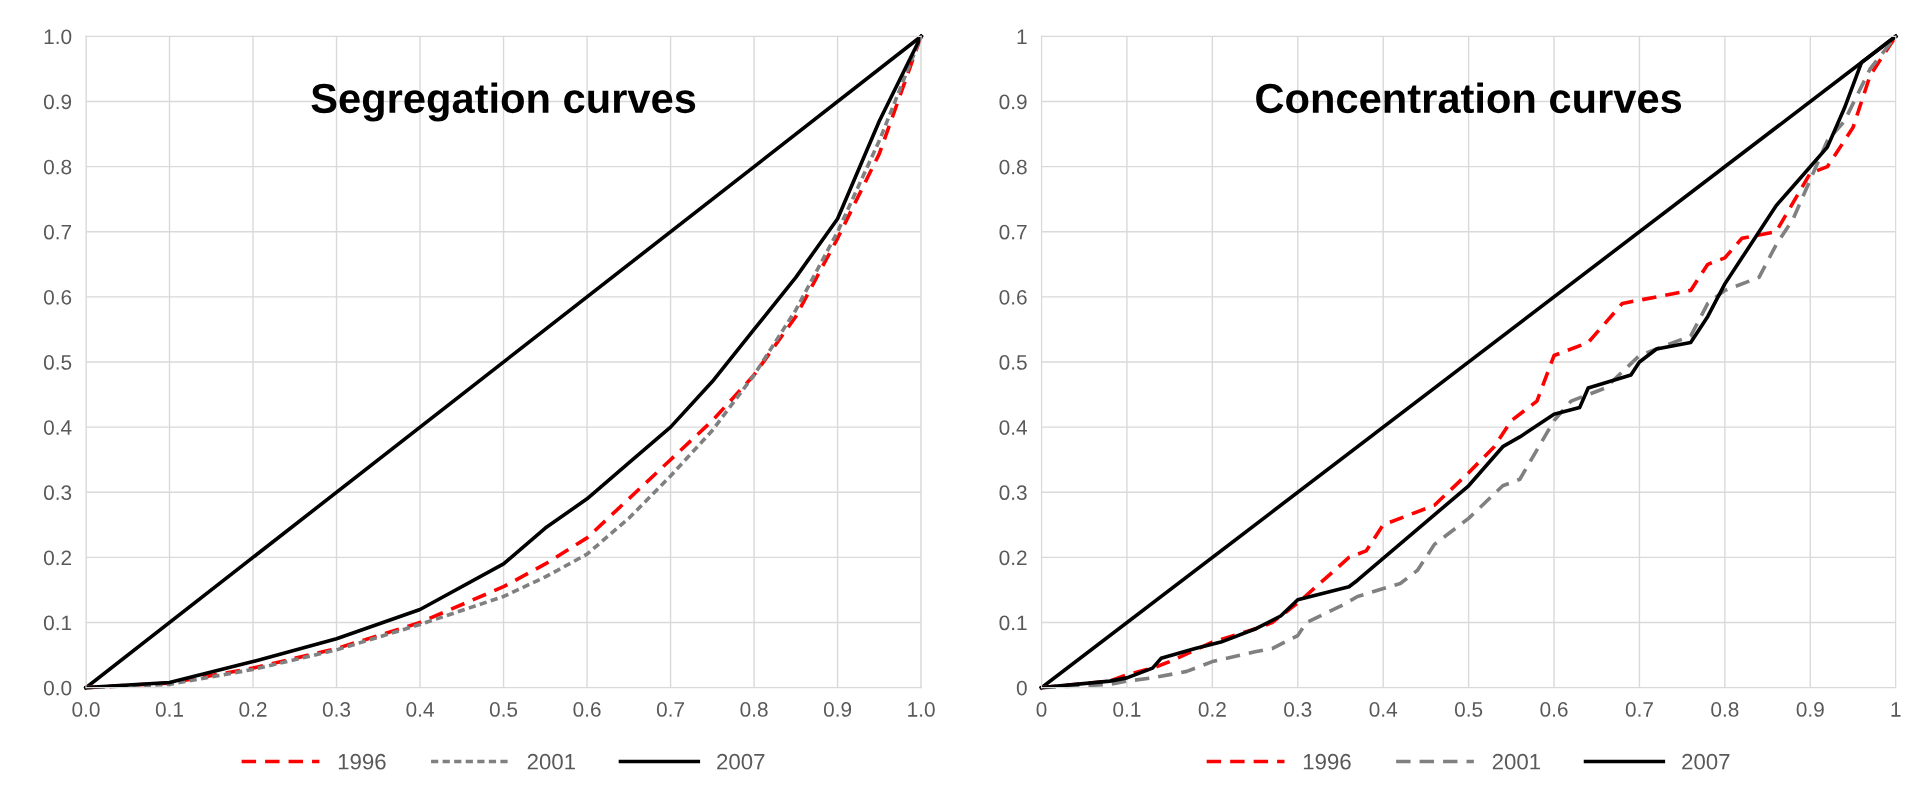  What do you see at coordinates (57, 688) in the screenshot?
I see `y-tick-label: 0.0` at bounding box center [57, 688].